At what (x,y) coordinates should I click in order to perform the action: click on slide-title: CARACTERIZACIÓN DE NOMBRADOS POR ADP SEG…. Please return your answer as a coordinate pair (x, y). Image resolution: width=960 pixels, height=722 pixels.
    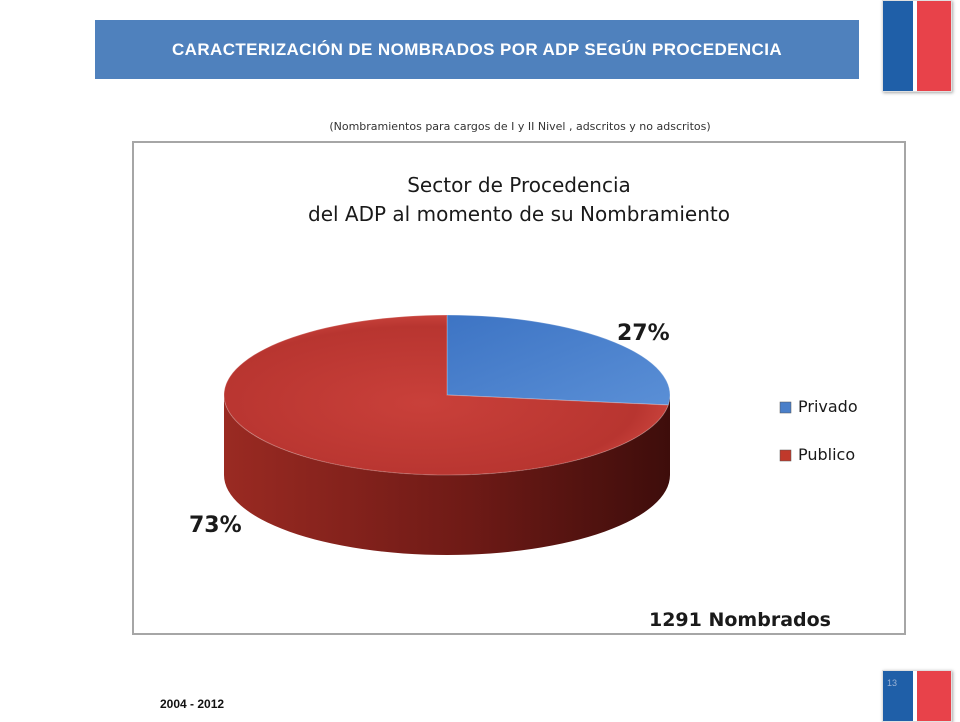
    Looking at the image, I should click on (477, 49).